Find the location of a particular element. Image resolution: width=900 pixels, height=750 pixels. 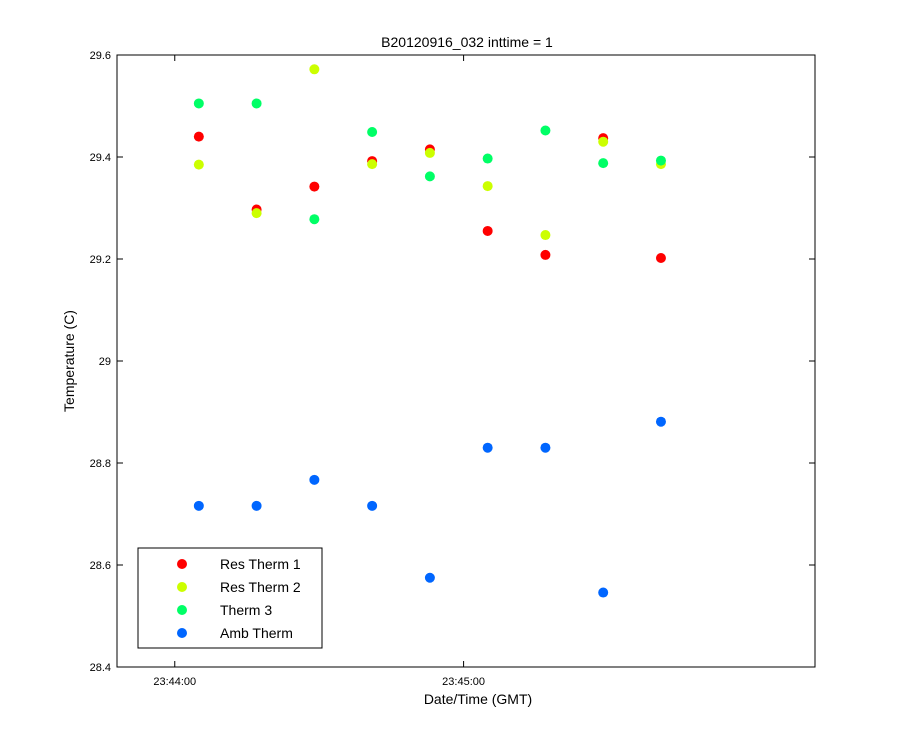

y-tick-label: 29.2 is located at coordinates (100, 260).